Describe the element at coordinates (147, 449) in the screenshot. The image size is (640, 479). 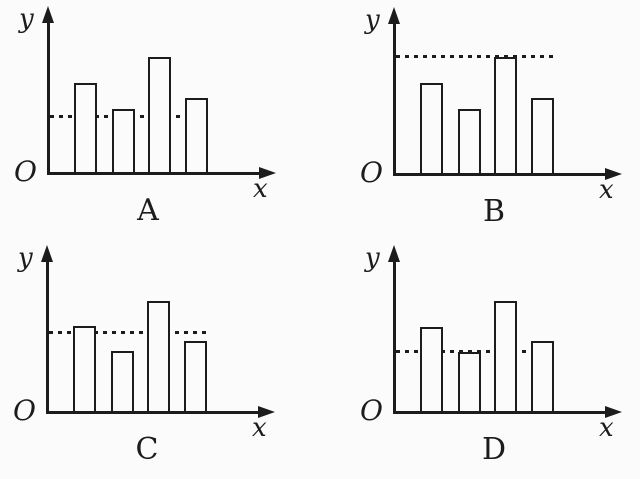
I see `chart-caption: C` at that location.